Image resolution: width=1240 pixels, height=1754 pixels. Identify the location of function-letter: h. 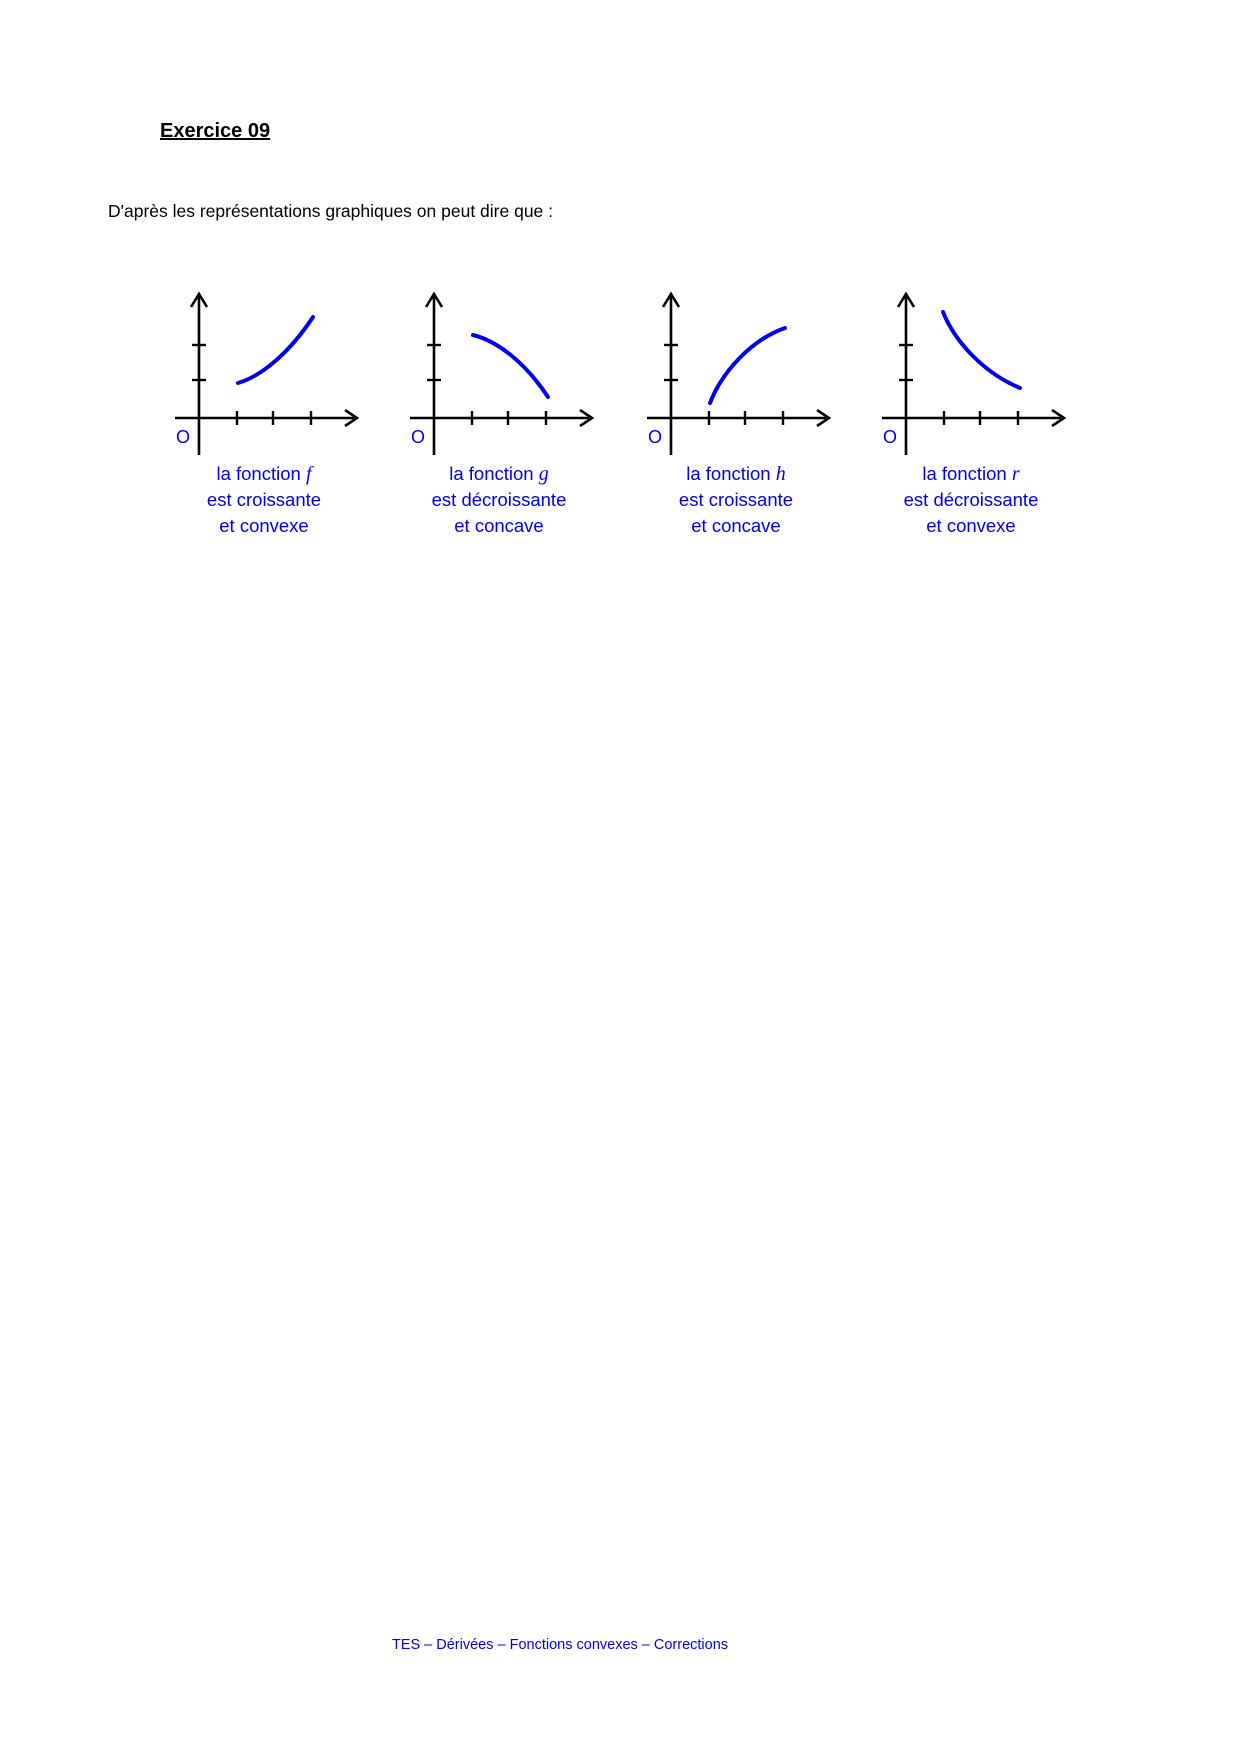
(780, 474).